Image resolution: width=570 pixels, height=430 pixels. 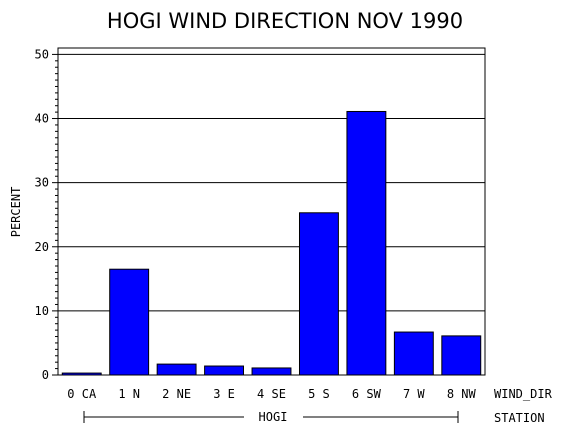 What do you see at coordinates (462, 394) in the screenshot?
I see `x-tick-label: 8 NW` at bounding box center [462, 394].